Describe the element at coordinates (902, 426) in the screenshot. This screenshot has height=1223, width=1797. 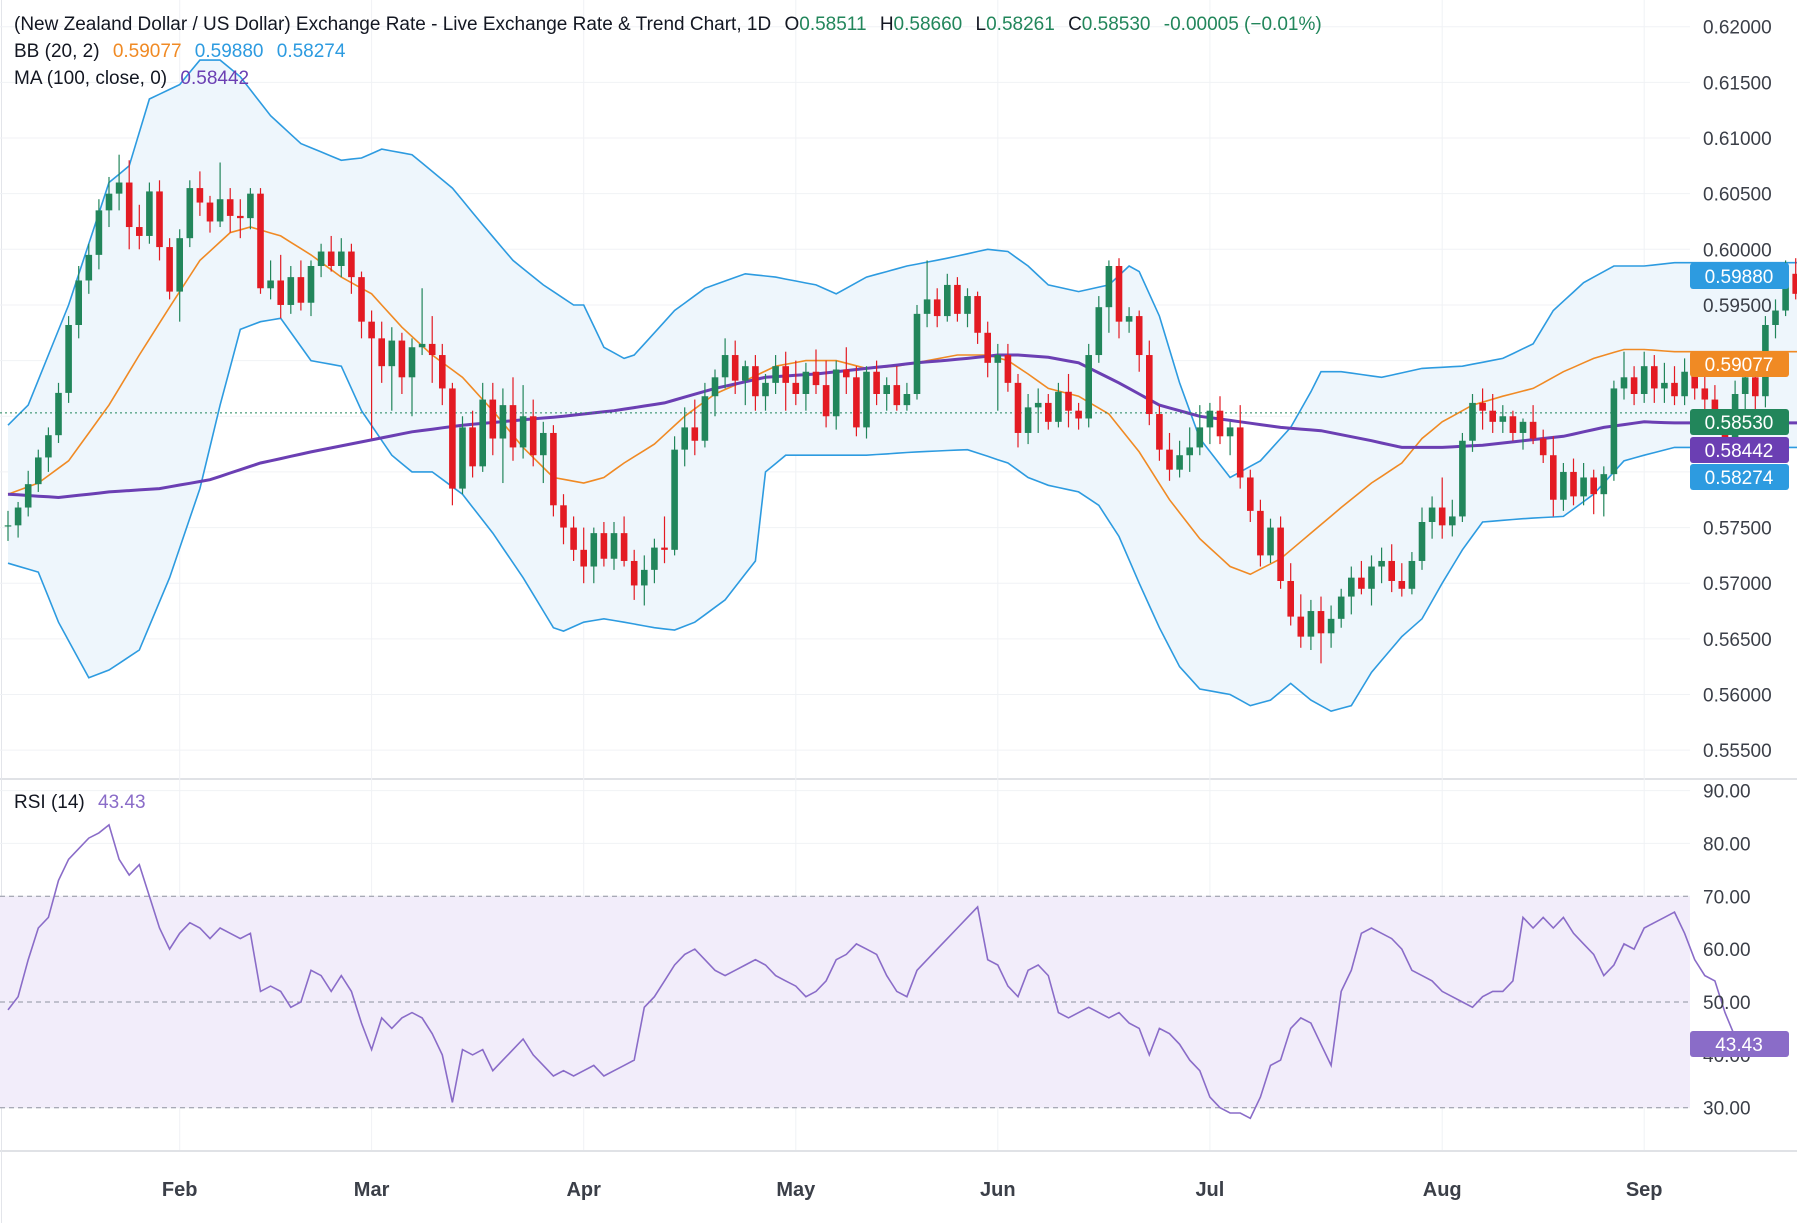
I see `ma-line` at that location.